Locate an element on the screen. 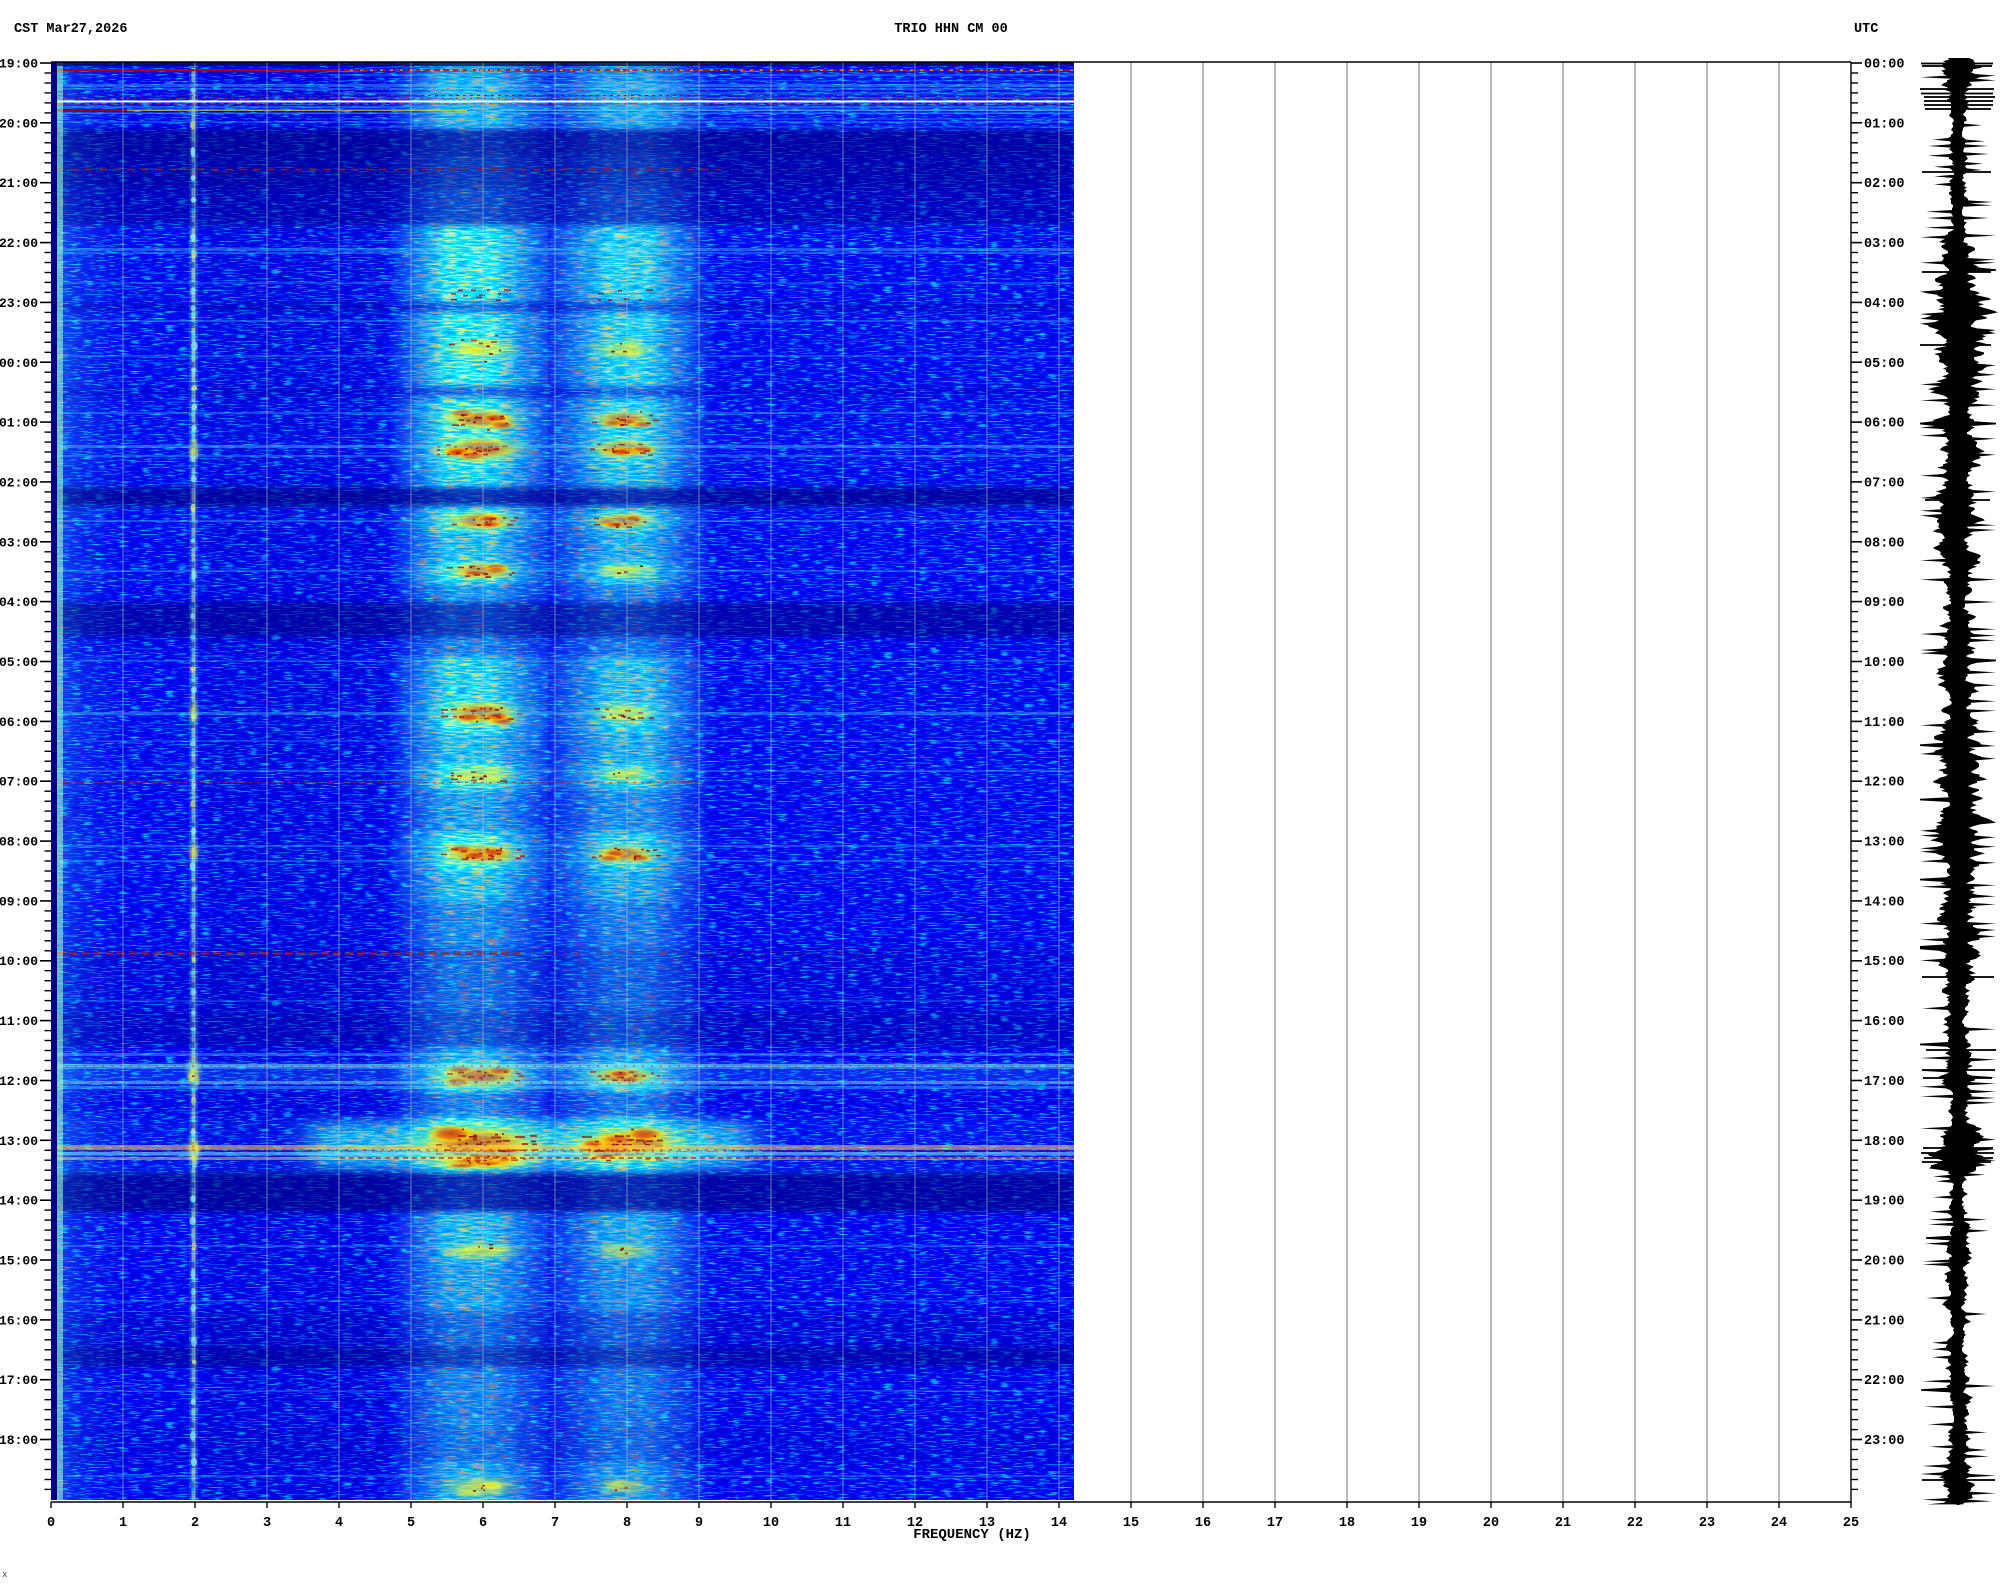 This screenshot has height=1584, width=2002. svg-text: x​ is located at coordinates (4, 1575).